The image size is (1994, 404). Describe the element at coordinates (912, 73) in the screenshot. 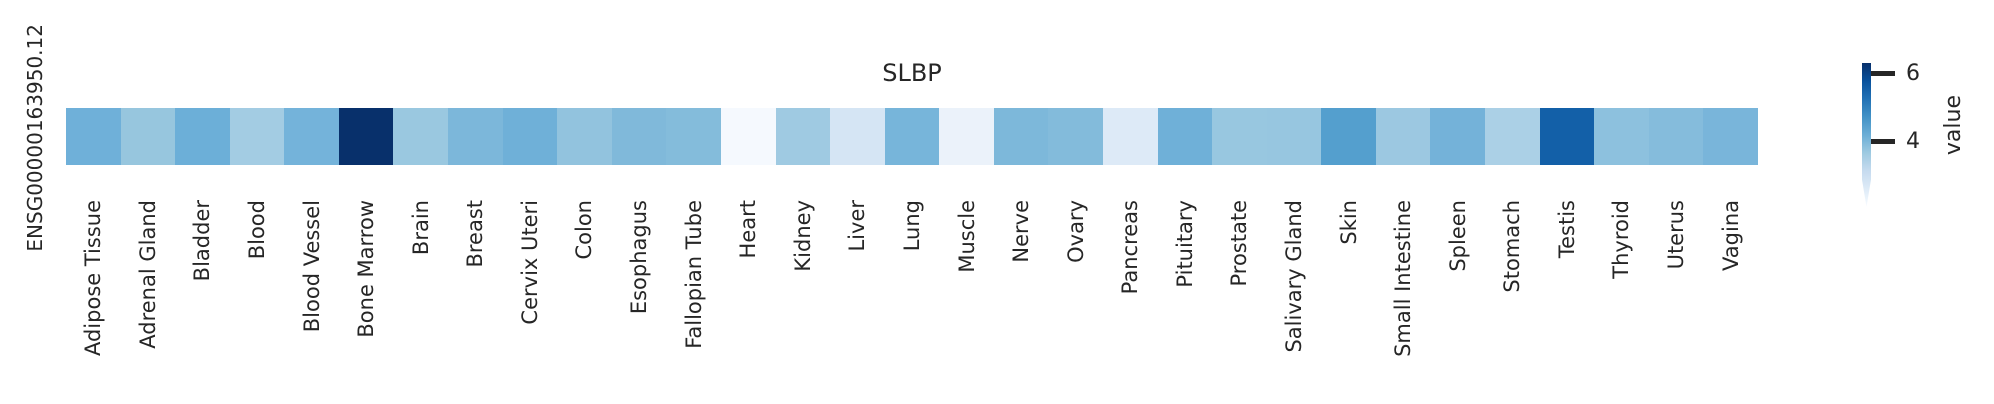

I see `chart-title: SLBP` at that location.